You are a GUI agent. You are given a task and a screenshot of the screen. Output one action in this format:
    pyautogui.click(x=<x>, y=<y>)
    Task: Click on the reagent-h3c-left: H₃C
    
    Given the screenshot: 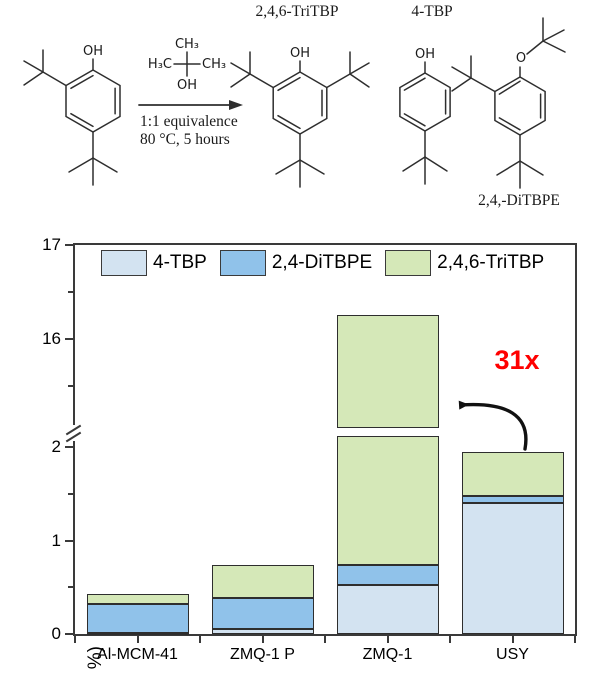 What is the action you would take?
    pyautogui.click(x=160, y=64)
    